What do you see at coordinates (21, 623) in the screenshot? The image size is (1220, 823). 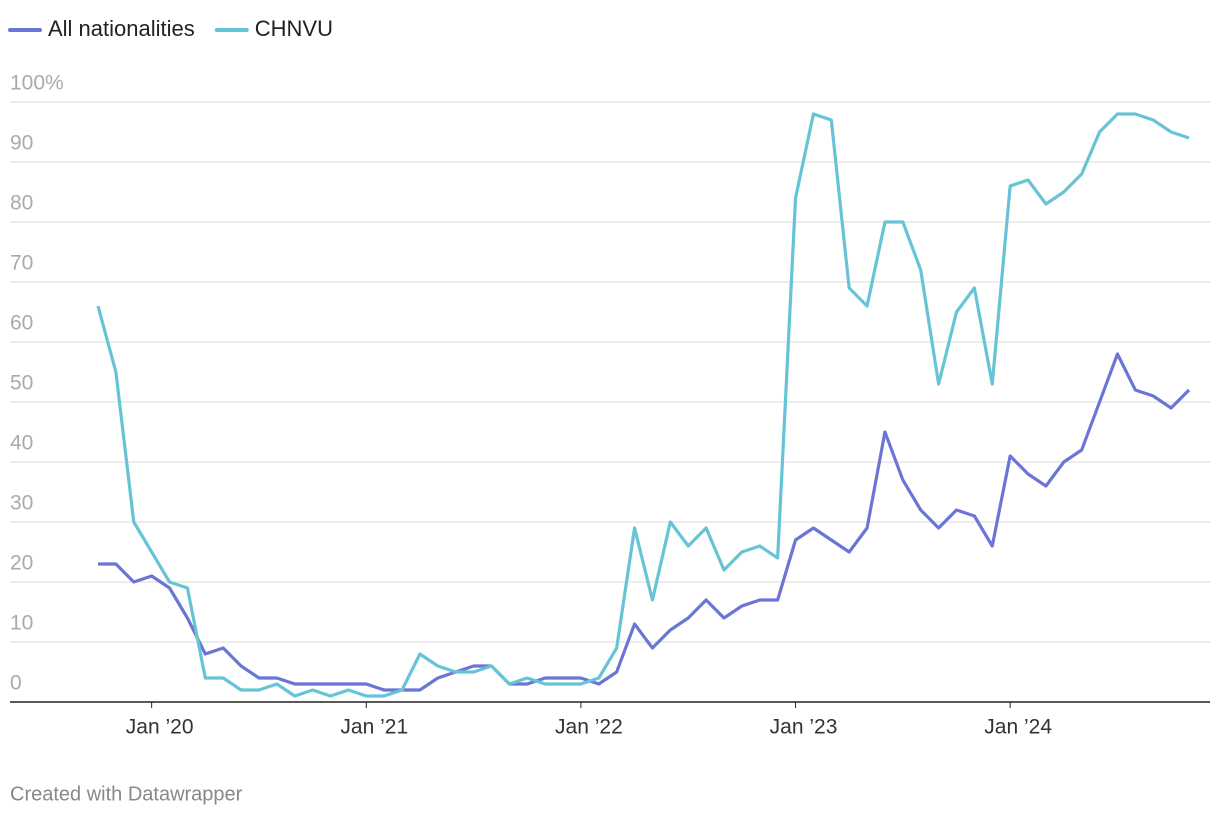 I see `y-tick-label: 10` at bounding box center [21, 623].